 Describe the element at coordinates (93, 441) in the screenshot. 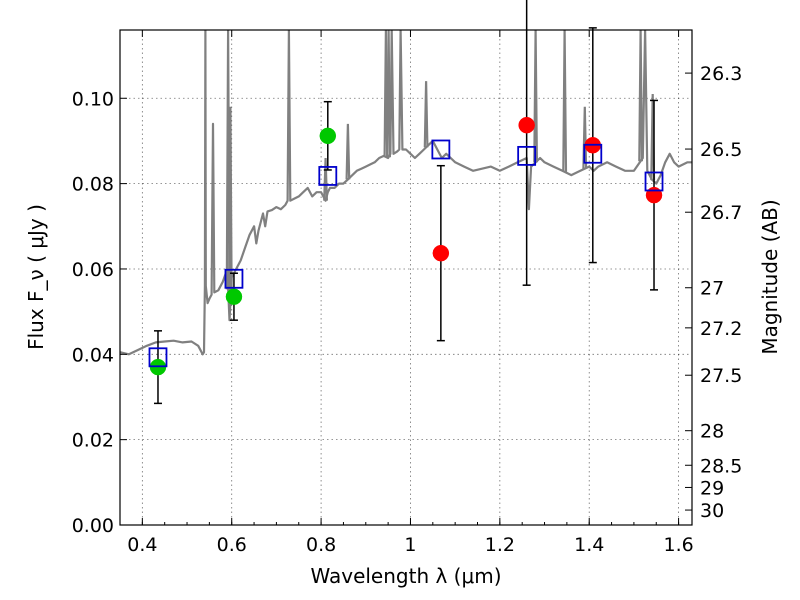

I see `y-tick-label: 0.02` at that location.